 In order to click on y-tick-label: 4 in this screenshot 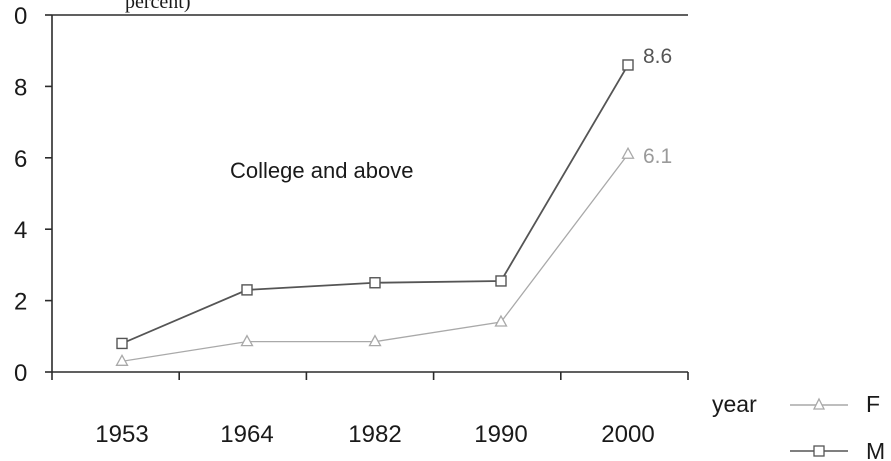, I will do `click(20, 230)`.